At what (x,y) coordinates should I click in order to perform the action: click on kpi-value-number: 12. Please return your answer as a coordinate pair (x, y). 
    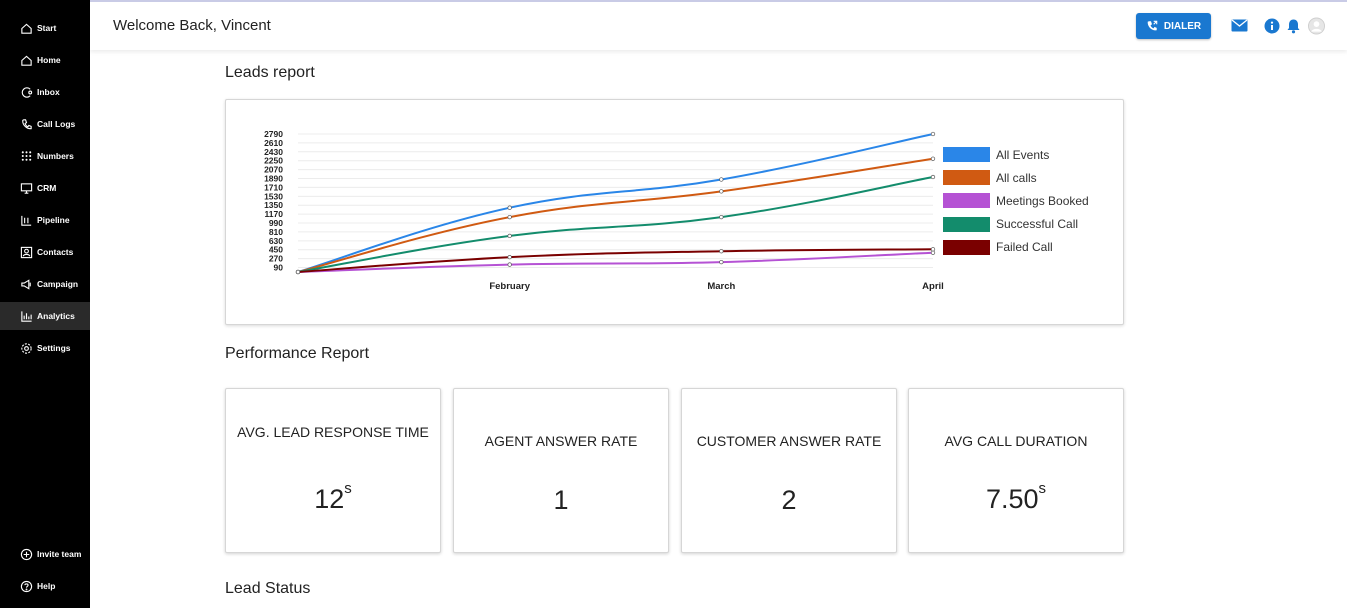
    Looking at the image, I should click on (329, 499).